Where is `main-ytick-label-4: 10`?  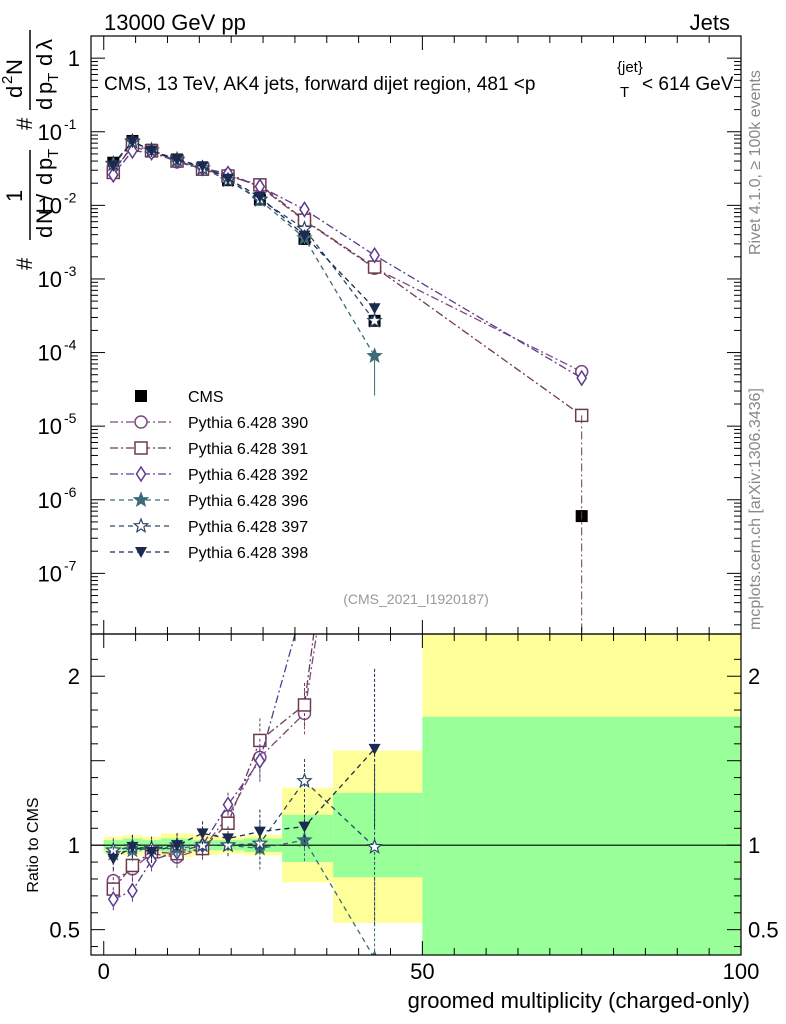 main-ytick-label-4: 10 is located at coordinates (50, 353).